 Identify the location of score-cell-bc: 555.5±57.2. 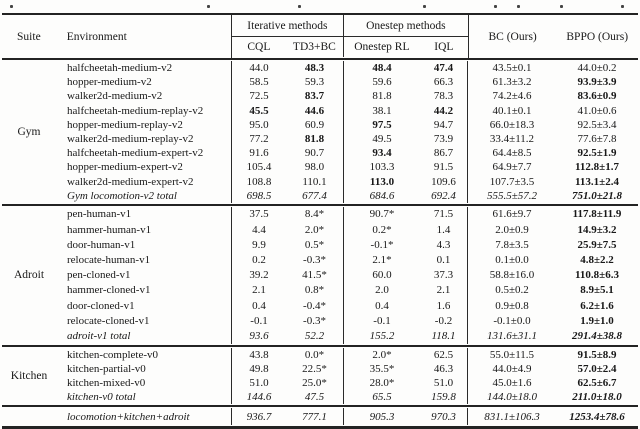
(512, 195).